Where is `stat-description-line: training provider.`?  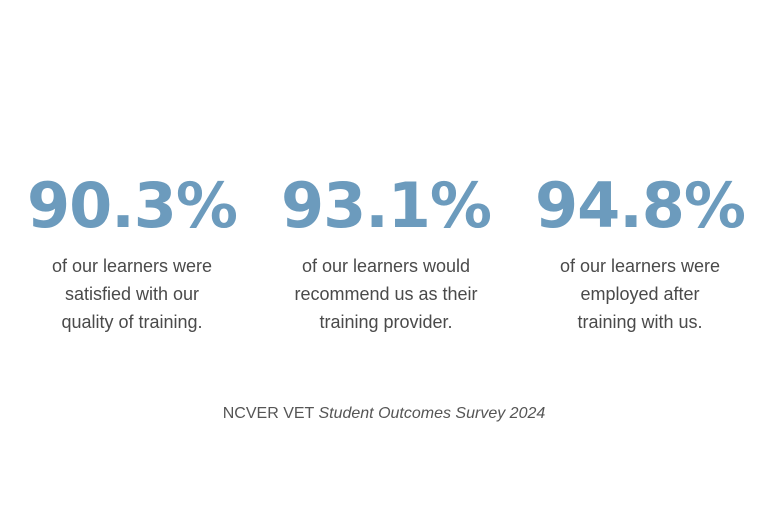
stat-description-line: training provider. is located at coordinates (386, 322).